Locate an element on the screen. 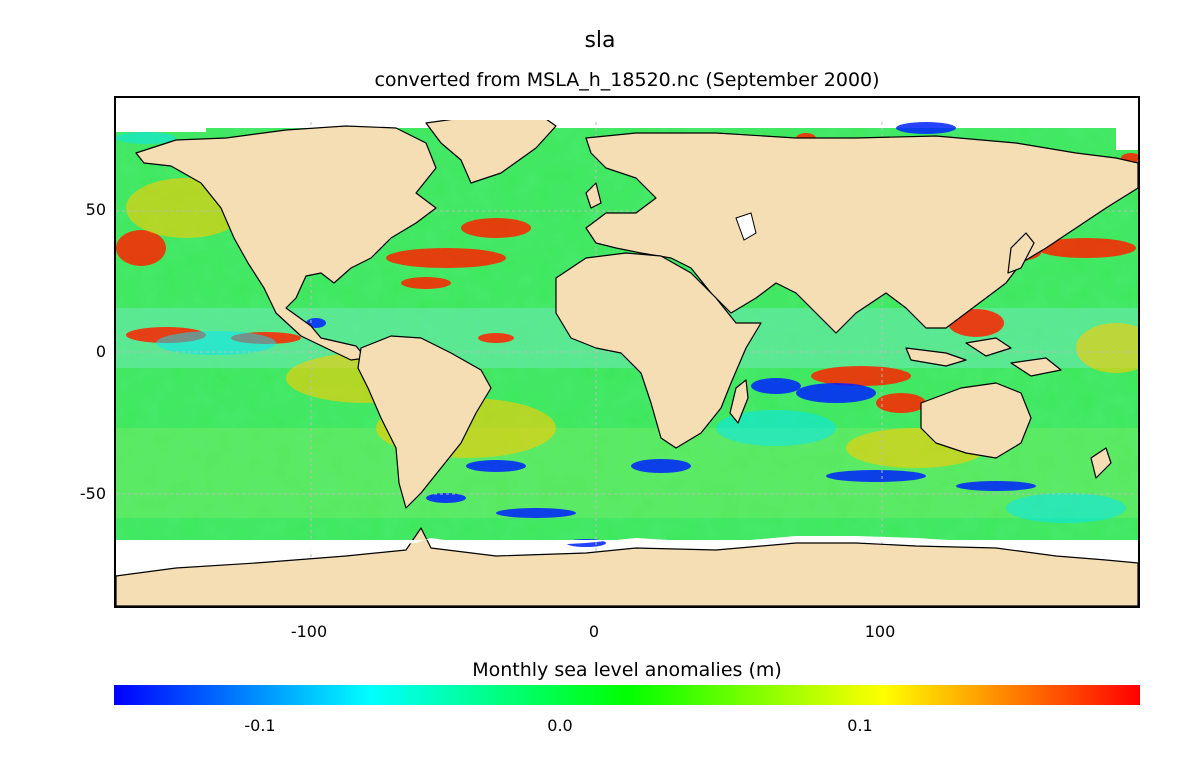 The width and height of the screenshot is (1200, 771). colorbar-tick-label: -0.1 is located at coordinates (260, 725).